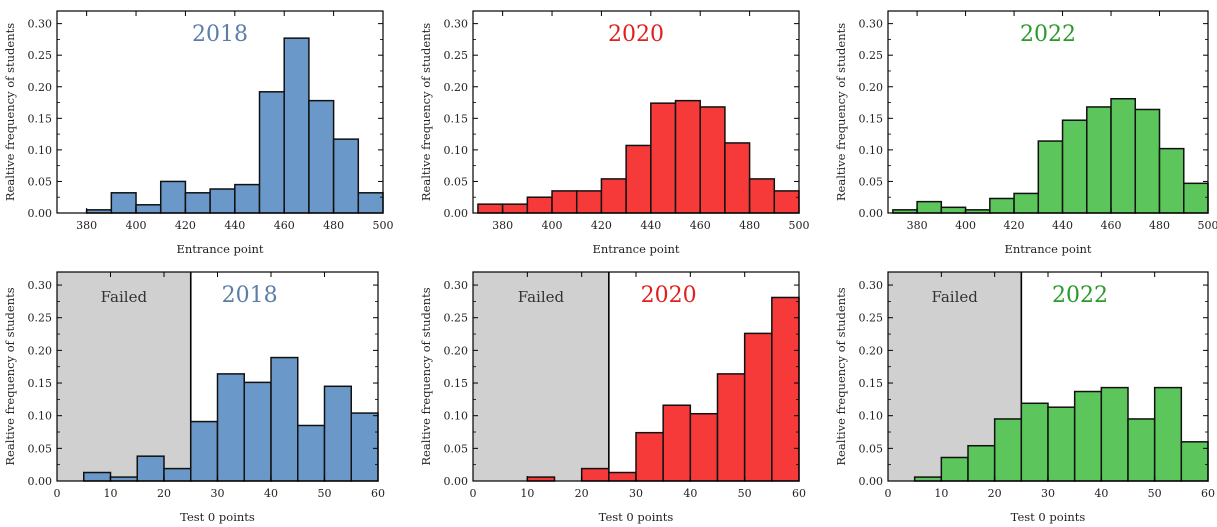 The image size is (1217, 527). Describe the element at coordinates (217, 517) in the screenshot. I see `x-axis-label: Test 0 points` at that location.